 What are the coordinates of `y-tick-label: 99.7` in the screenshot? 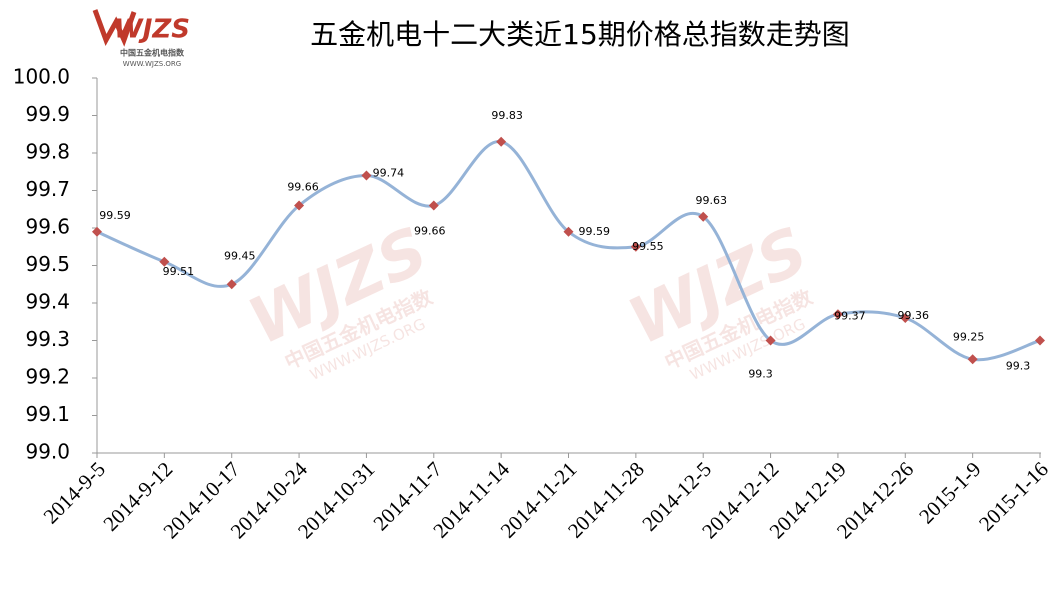 It's located at (47, 189).